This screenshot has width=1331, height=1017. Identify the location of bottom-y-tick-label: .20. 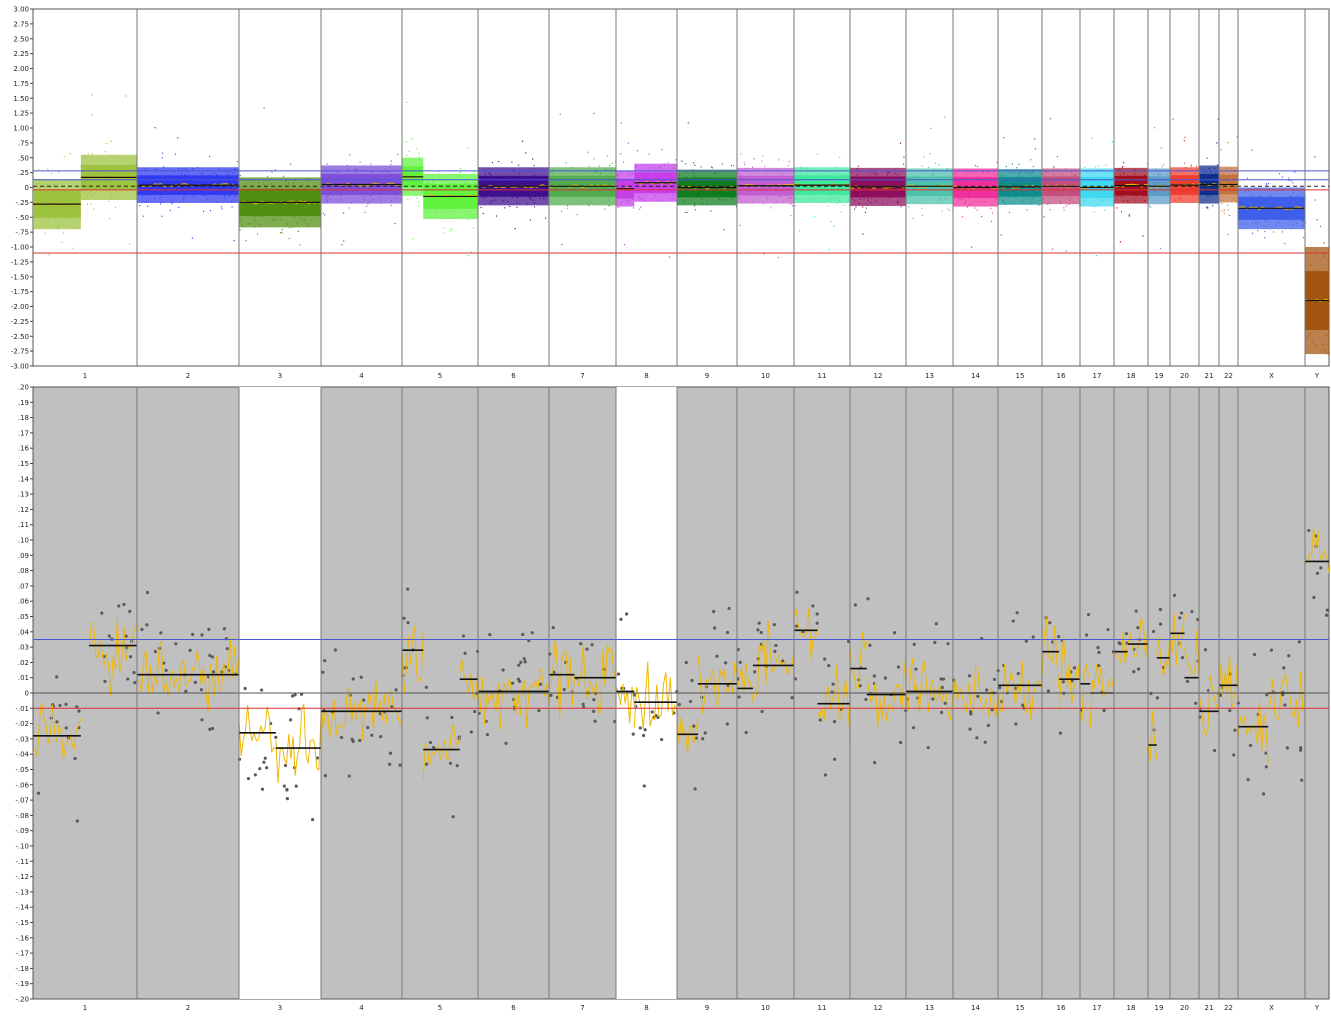
(23, 388).